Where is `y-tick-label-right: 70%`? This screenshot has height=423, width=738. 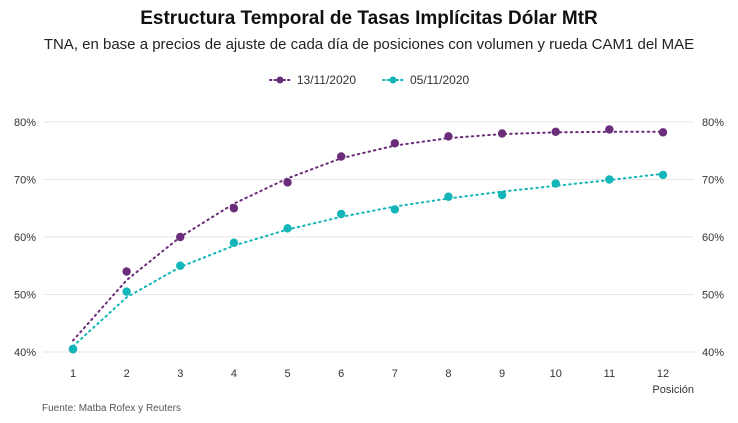
y-tick-label-right: 70% is located at coordinates (713, 181).